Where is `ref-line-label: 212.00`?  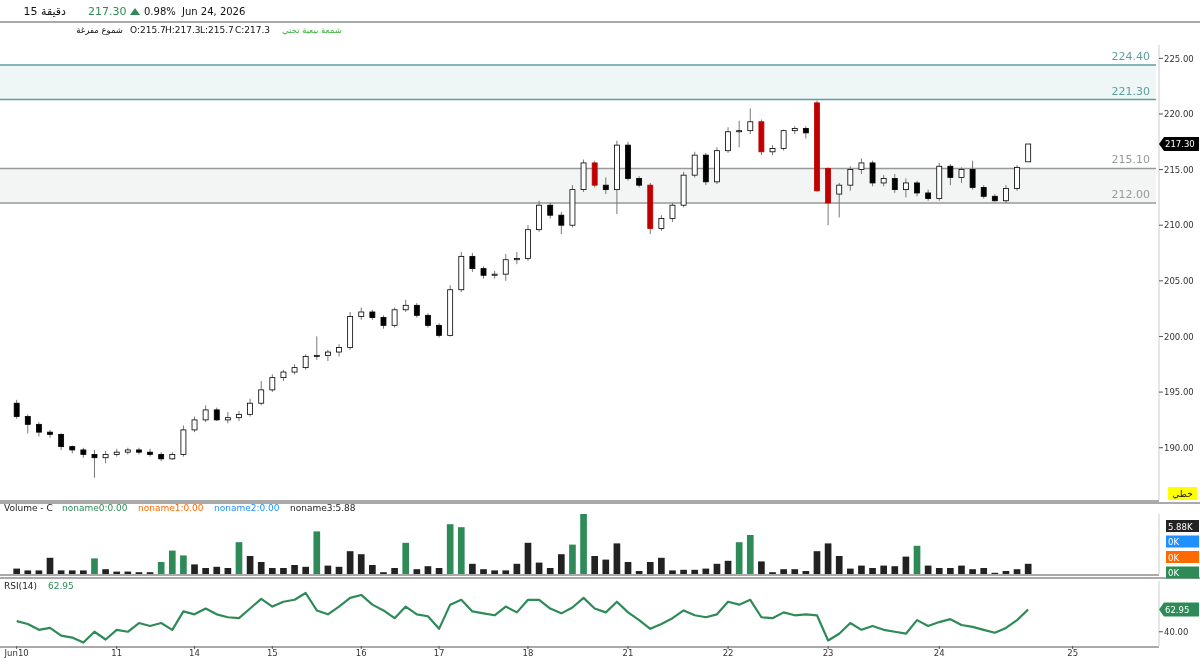
ref-line-label: 212.00 is located at coordinates (1130, 194).